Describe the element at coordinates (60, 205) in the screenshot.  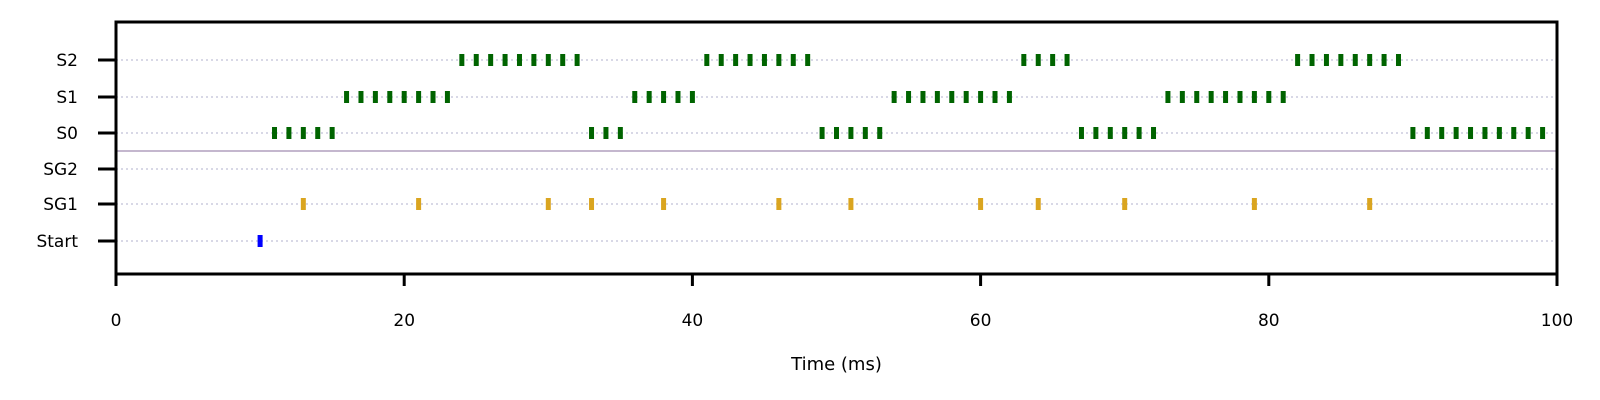
I see `y-tick-label-sg1: SG1` at that location.